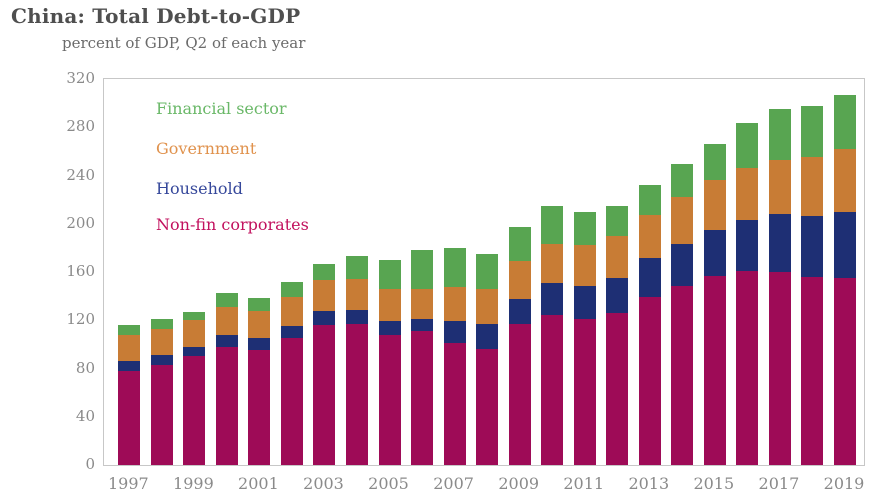  I want to click on bar-2006, so click(422, 357).